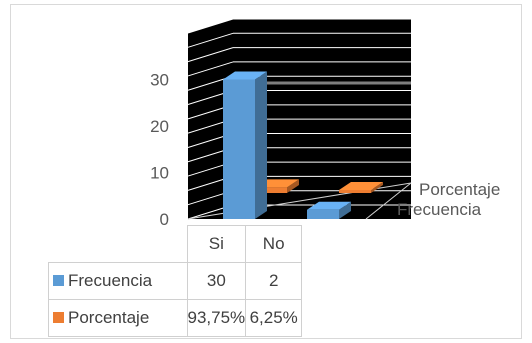 This screenshot has height=343, width=532. Describe the element at coordinates (110, 280) in the screenshot. I see `series-name: Frecuencia` at that location.